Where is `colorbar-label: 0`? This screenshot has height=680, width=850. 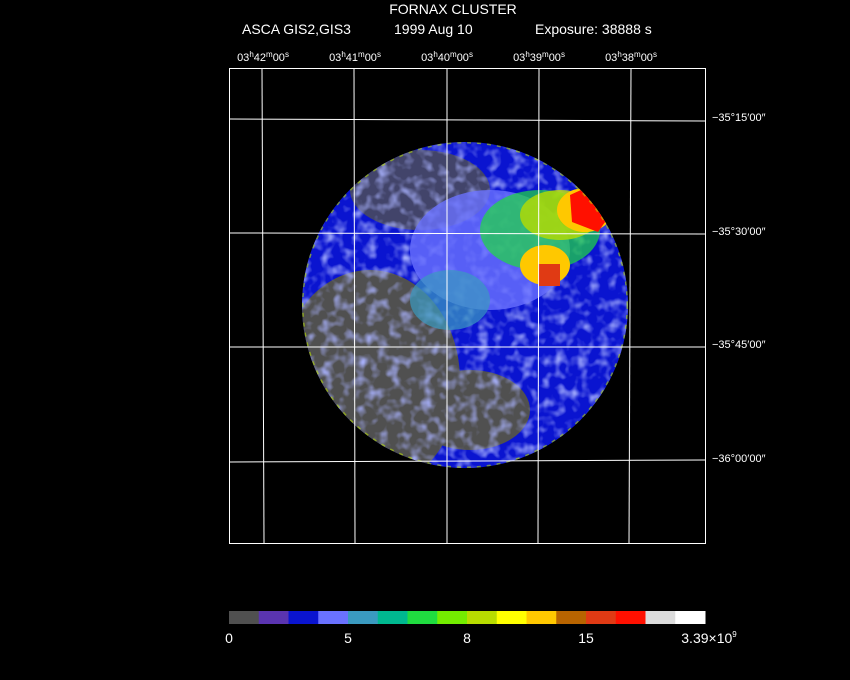
colorbar-label: 0 is located at coordinates (229, 638).